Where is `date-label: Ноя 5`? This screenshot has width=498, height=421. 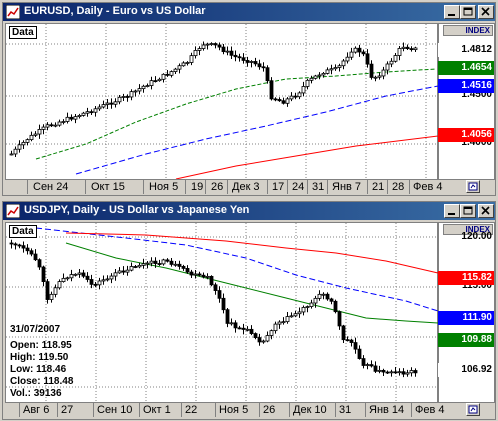
date-label: Ноя 5 is located at coordinates (234, 410).